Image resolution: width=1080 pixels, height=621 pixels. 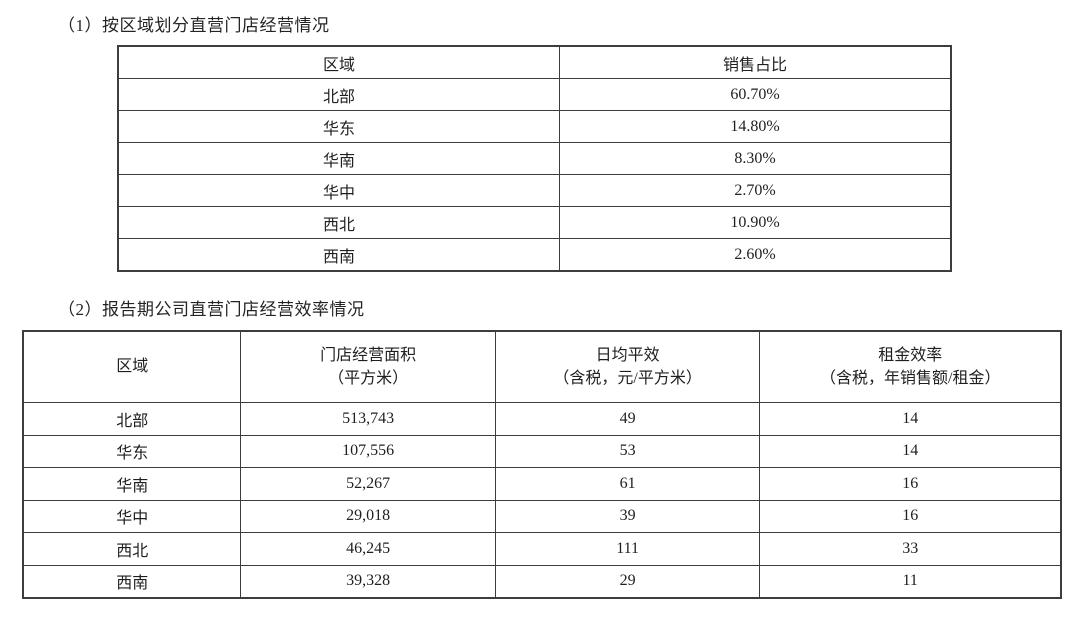 I want to click on daily-sales-cell: 29, so click(x=627, y=581).